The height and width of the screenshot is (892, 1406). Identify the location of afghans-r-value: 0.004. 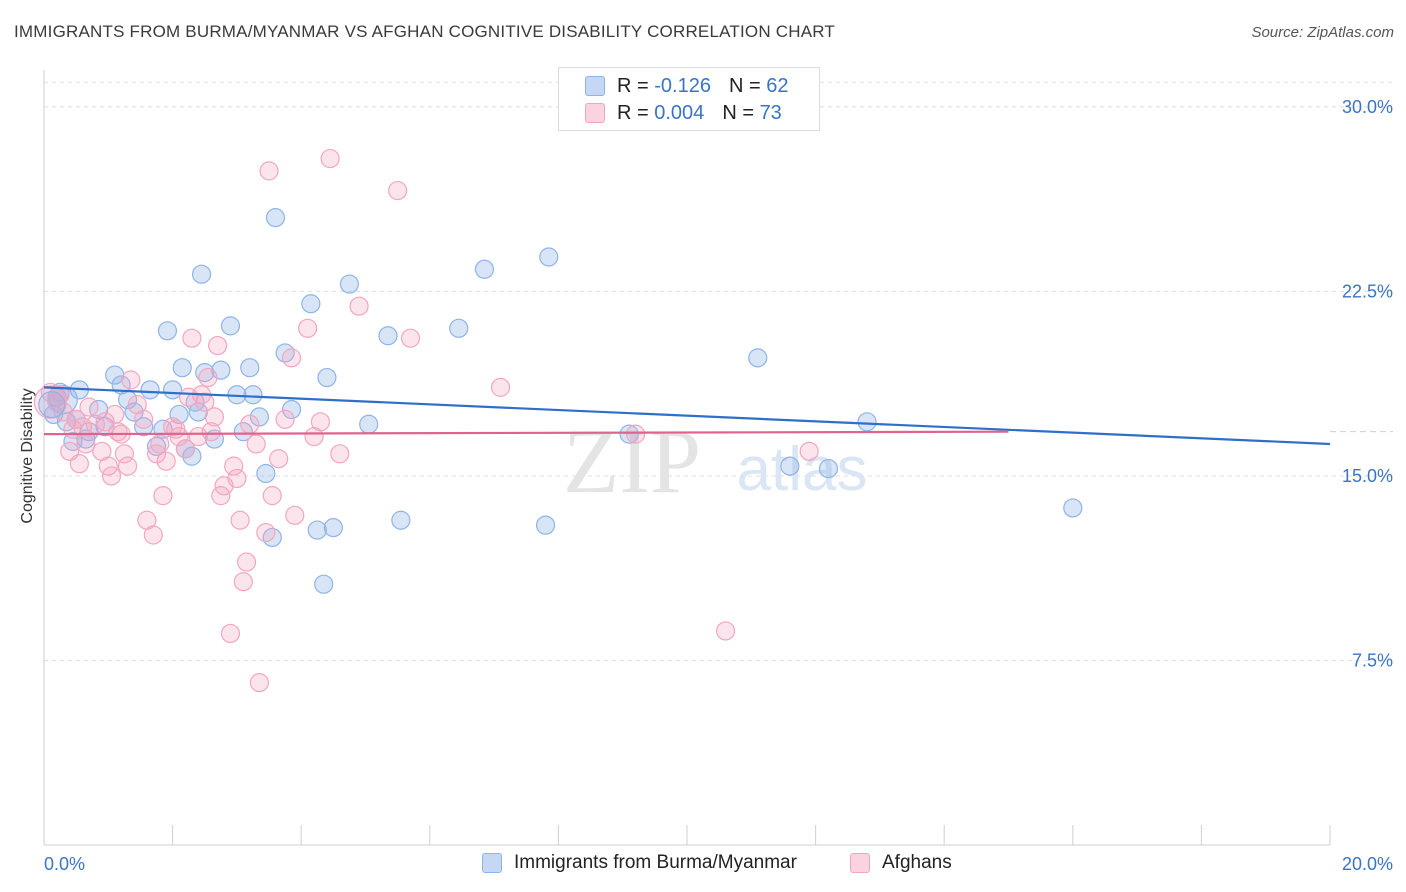
(679, 112).